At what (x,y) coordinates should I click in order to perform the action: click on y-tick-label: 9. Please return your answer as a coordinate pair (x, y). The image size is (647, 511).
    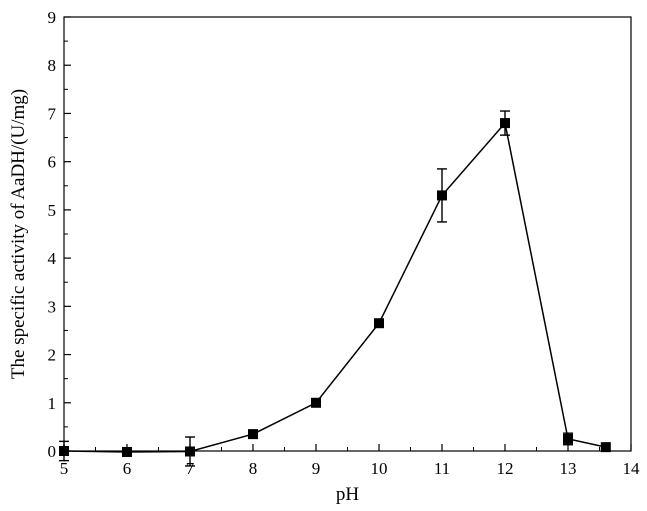
    Looking at the image, I should click on (52, 17).